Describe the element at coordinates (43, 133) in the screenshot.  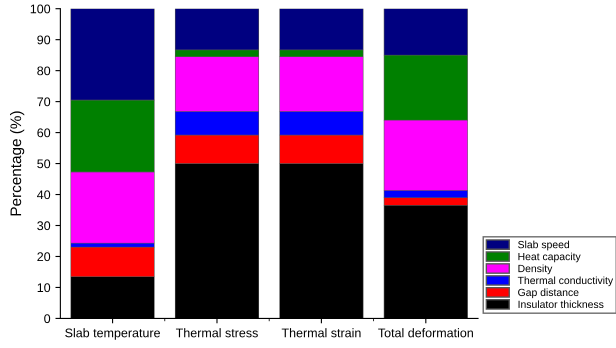
I see `y-tick-label: 60` at that location.